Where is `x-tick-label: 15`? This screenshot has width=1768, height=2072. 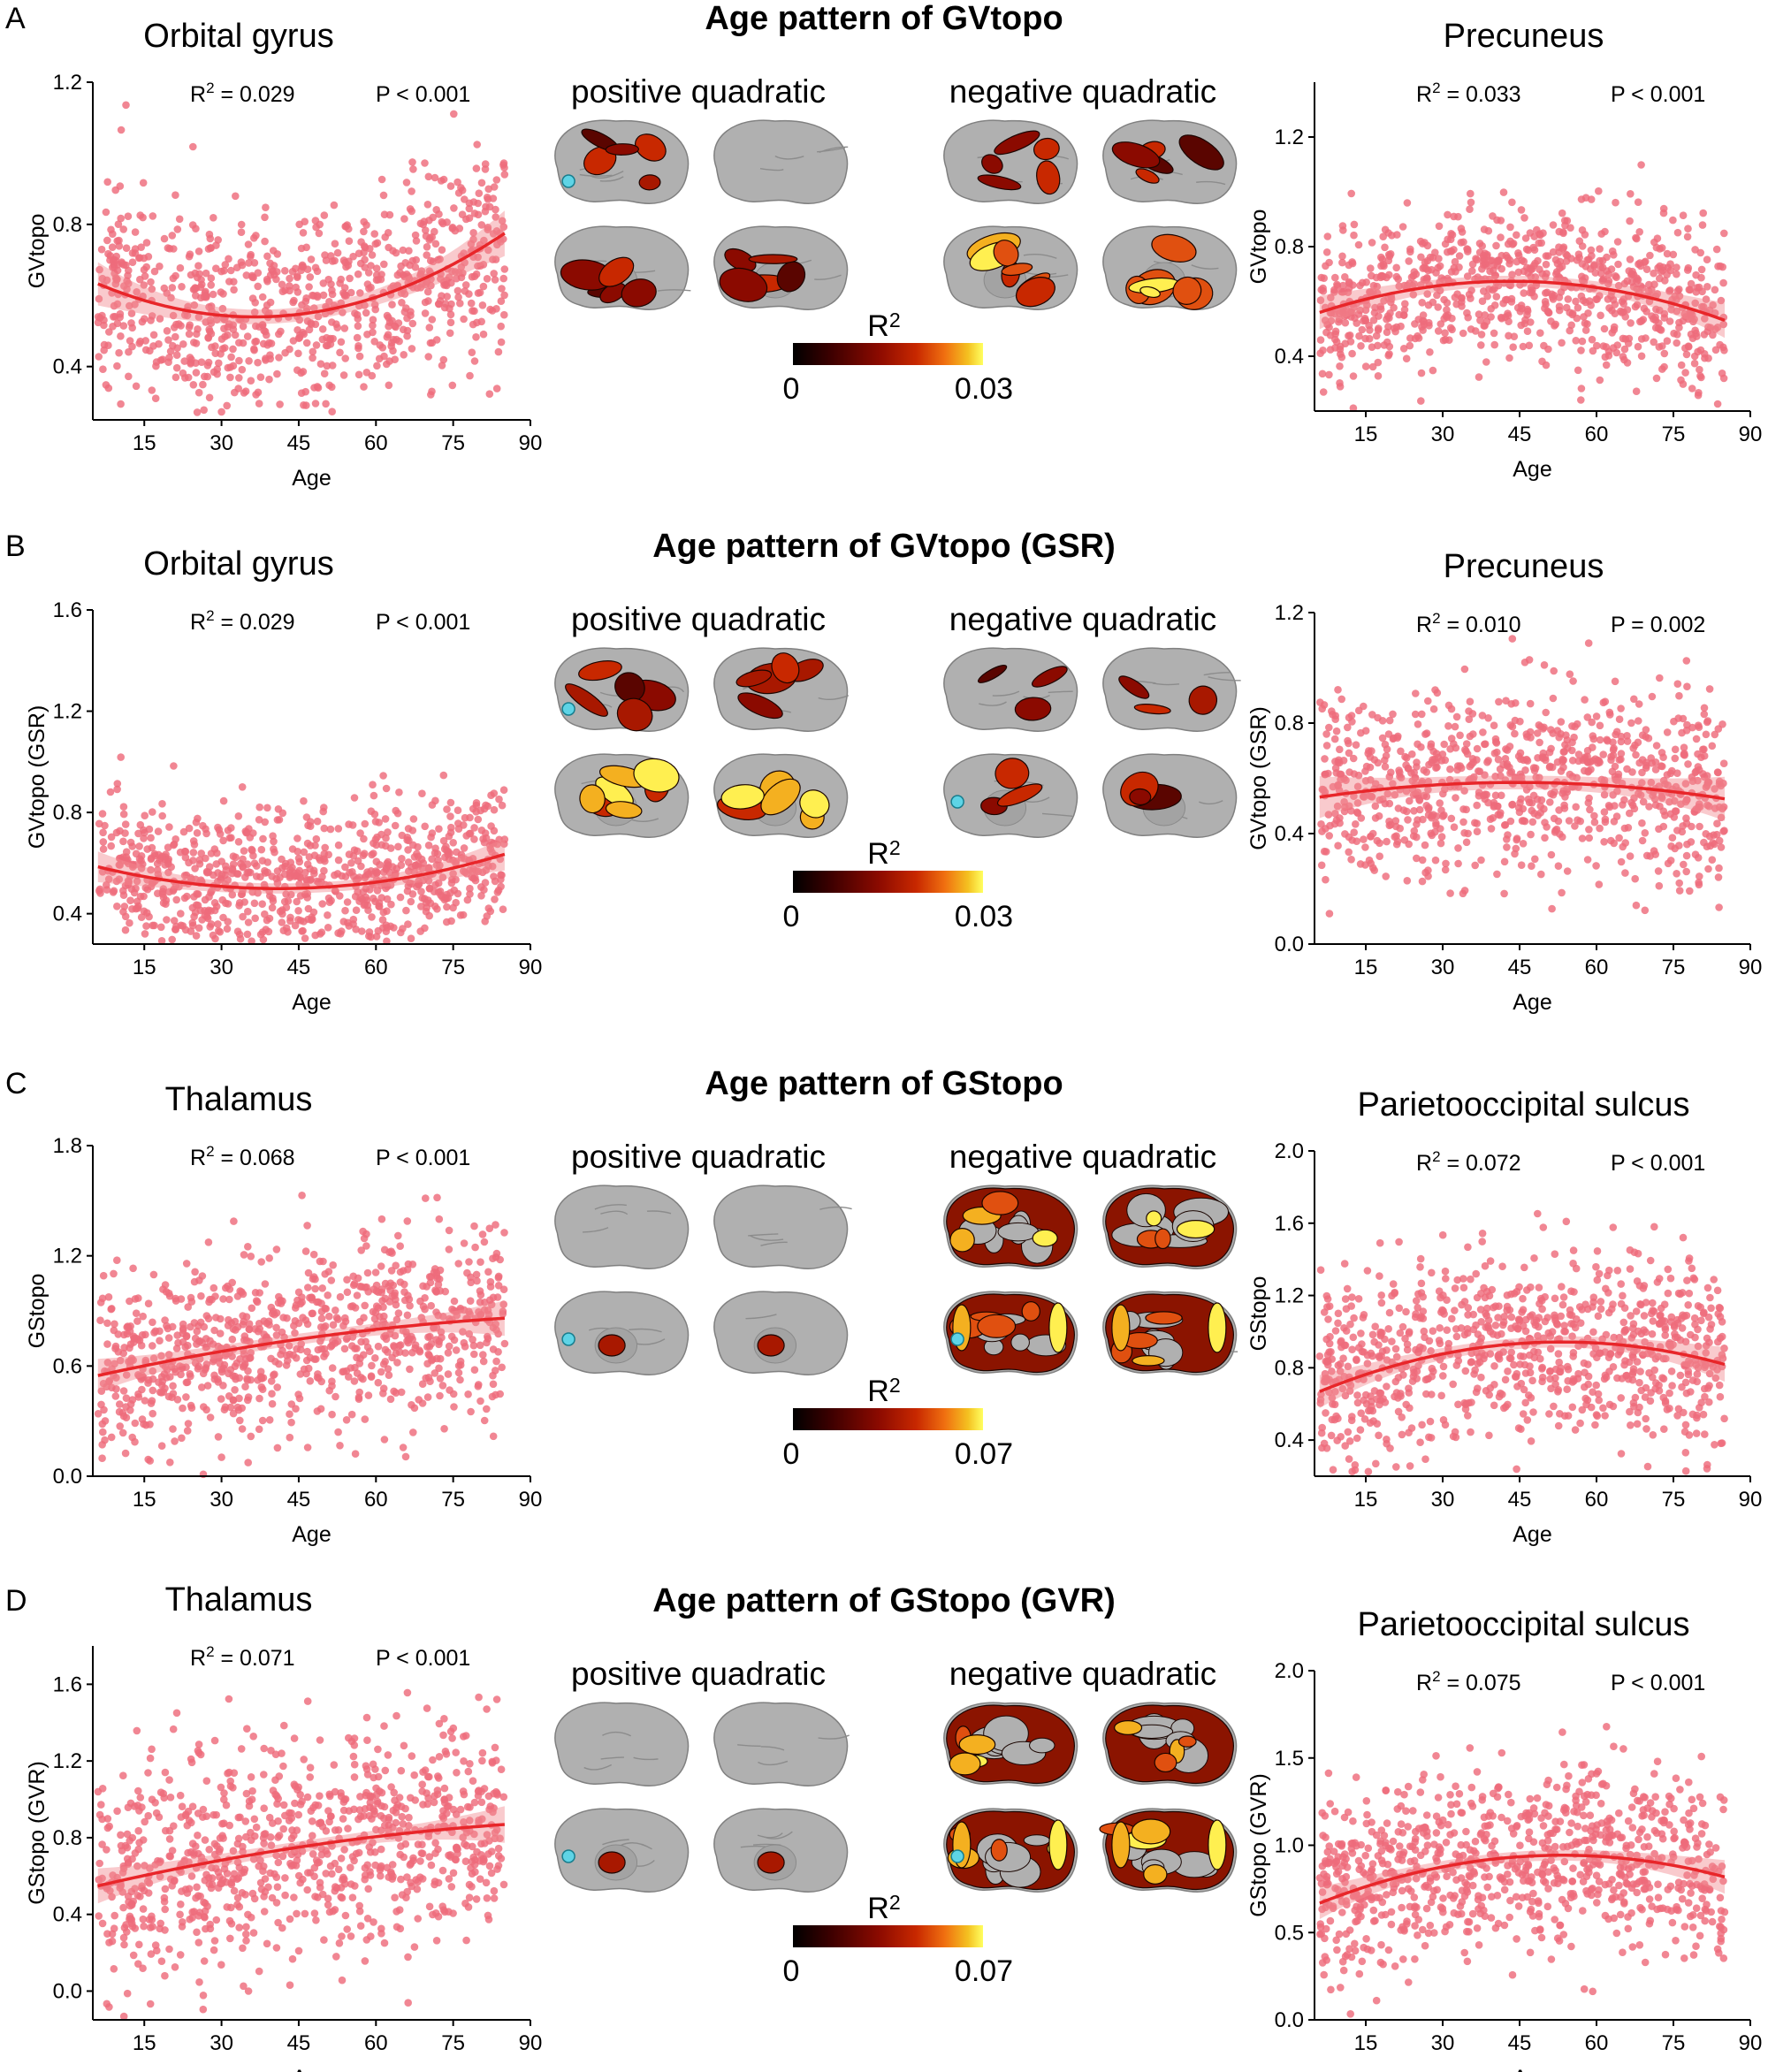
x-tick-label: 15 is located at coordinates (144, 443).